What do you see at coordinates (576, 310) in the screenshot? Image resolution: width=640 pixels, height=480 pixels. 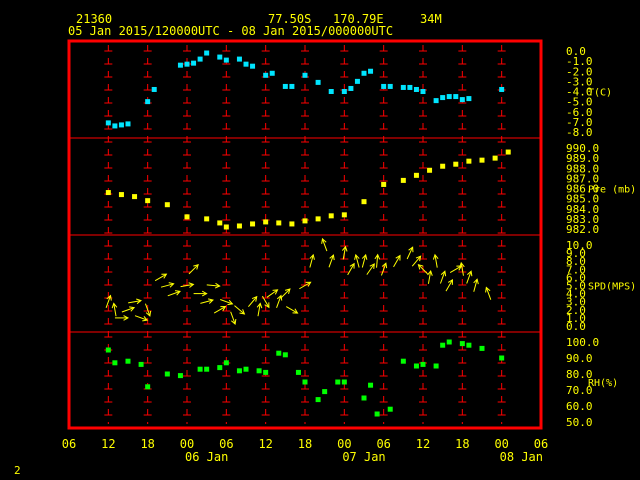 I see `wind-ytick-label: 2.0` at bounding box center [576, 310].